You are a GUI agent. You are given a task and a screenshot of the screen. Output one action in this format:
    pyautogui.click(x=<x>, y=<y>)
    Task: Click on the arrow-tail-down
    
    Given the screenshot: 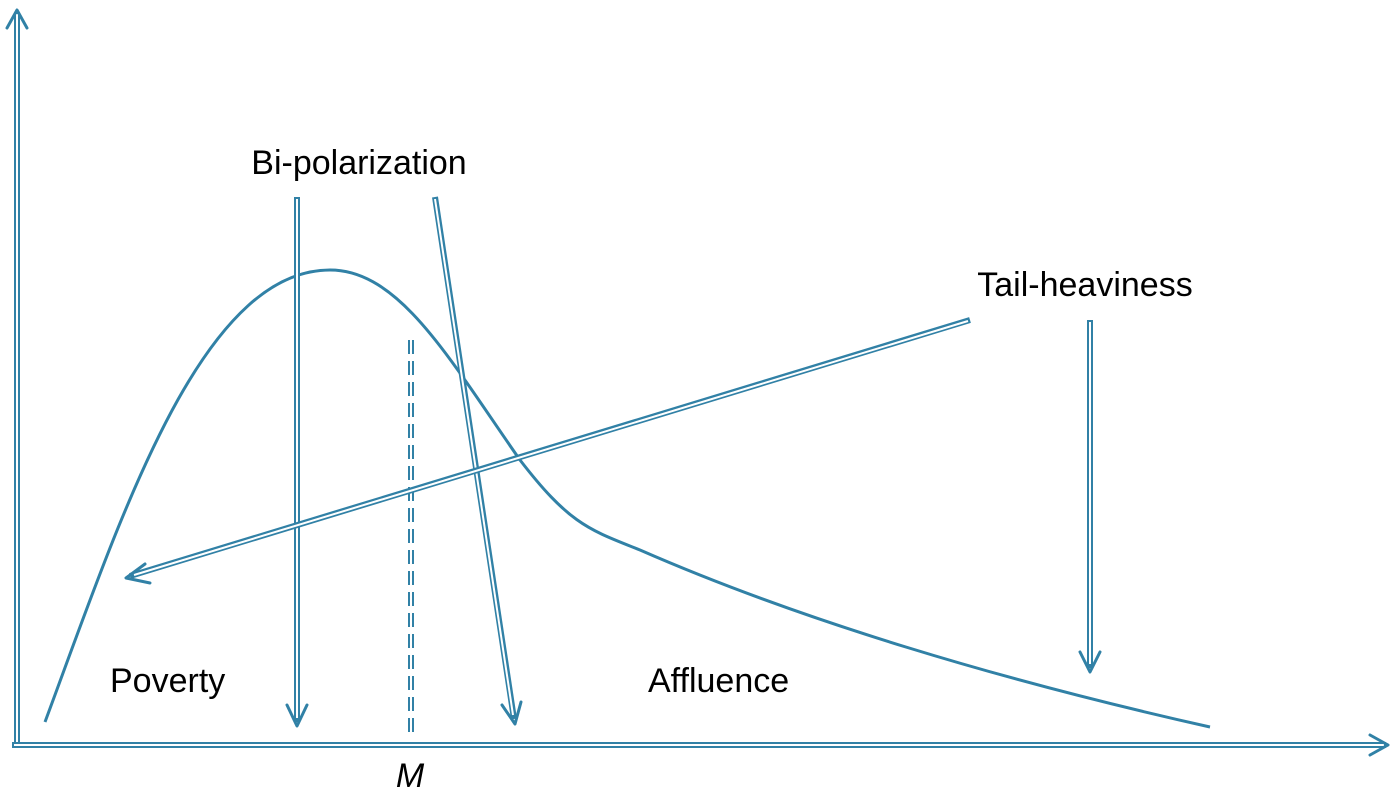 What is the action you would take?
    pyautogui.click(x=1090, y=497)
    